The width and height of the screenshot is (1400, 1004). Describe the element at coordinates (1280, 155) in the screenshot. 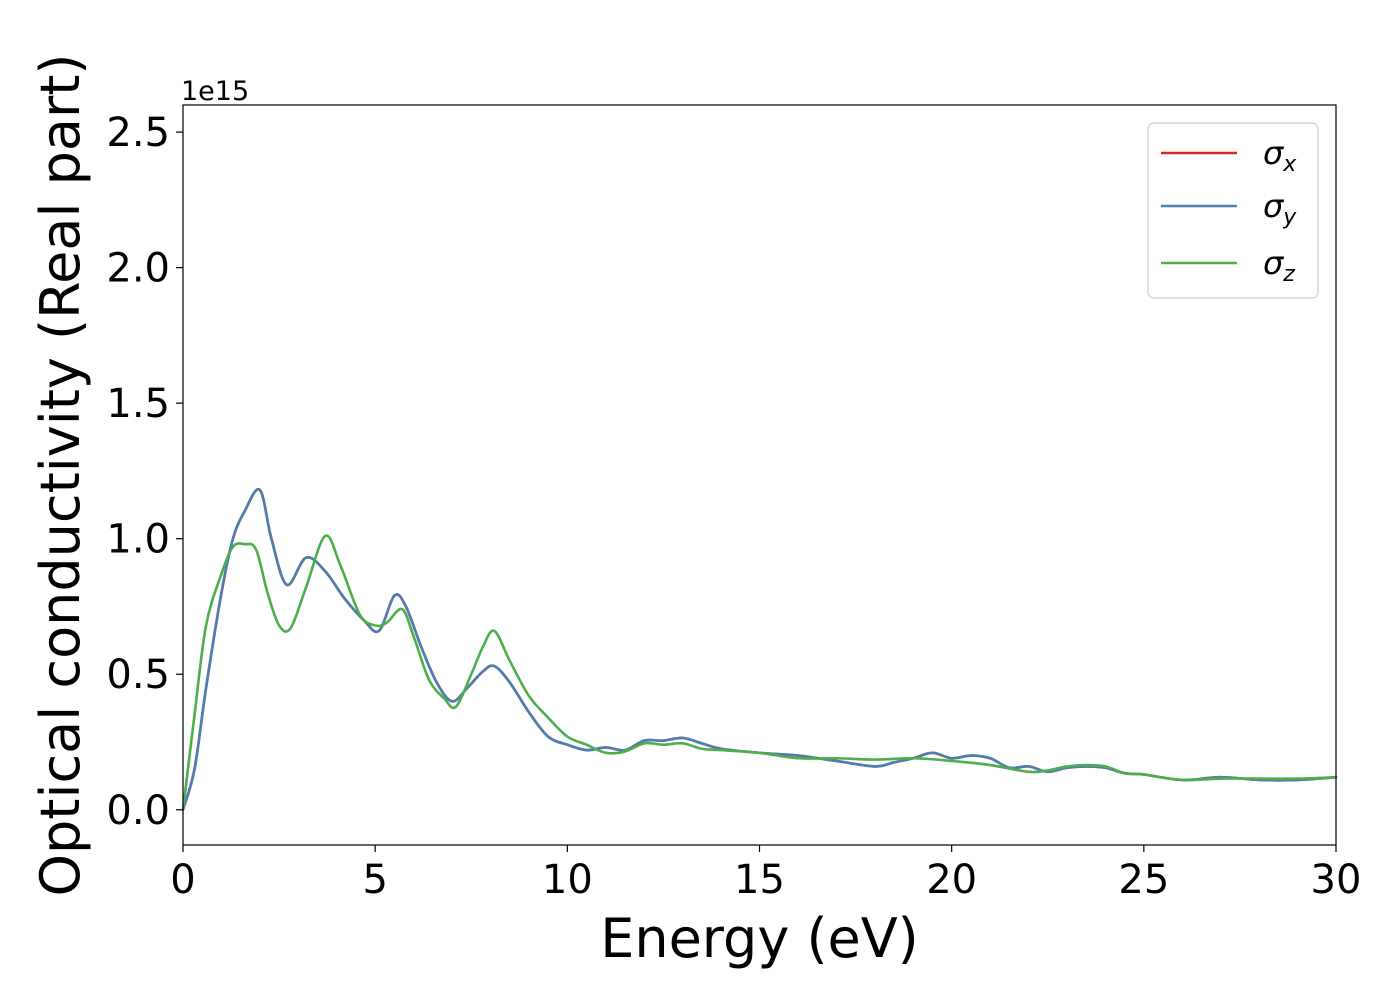

I see `legend-label-x: σx` at that location.